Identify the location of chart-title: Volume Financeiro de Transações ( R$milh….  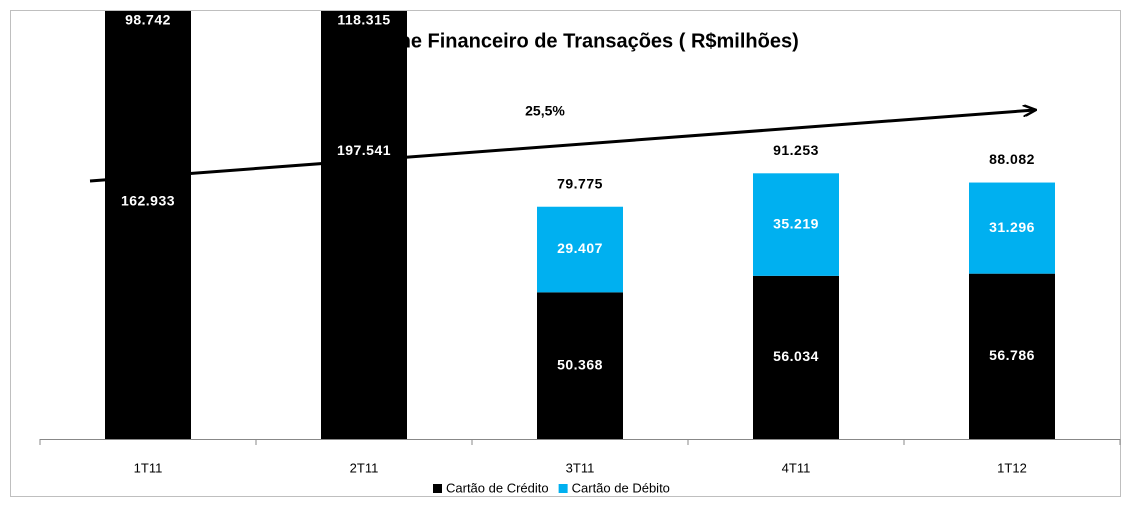
(575, 41).